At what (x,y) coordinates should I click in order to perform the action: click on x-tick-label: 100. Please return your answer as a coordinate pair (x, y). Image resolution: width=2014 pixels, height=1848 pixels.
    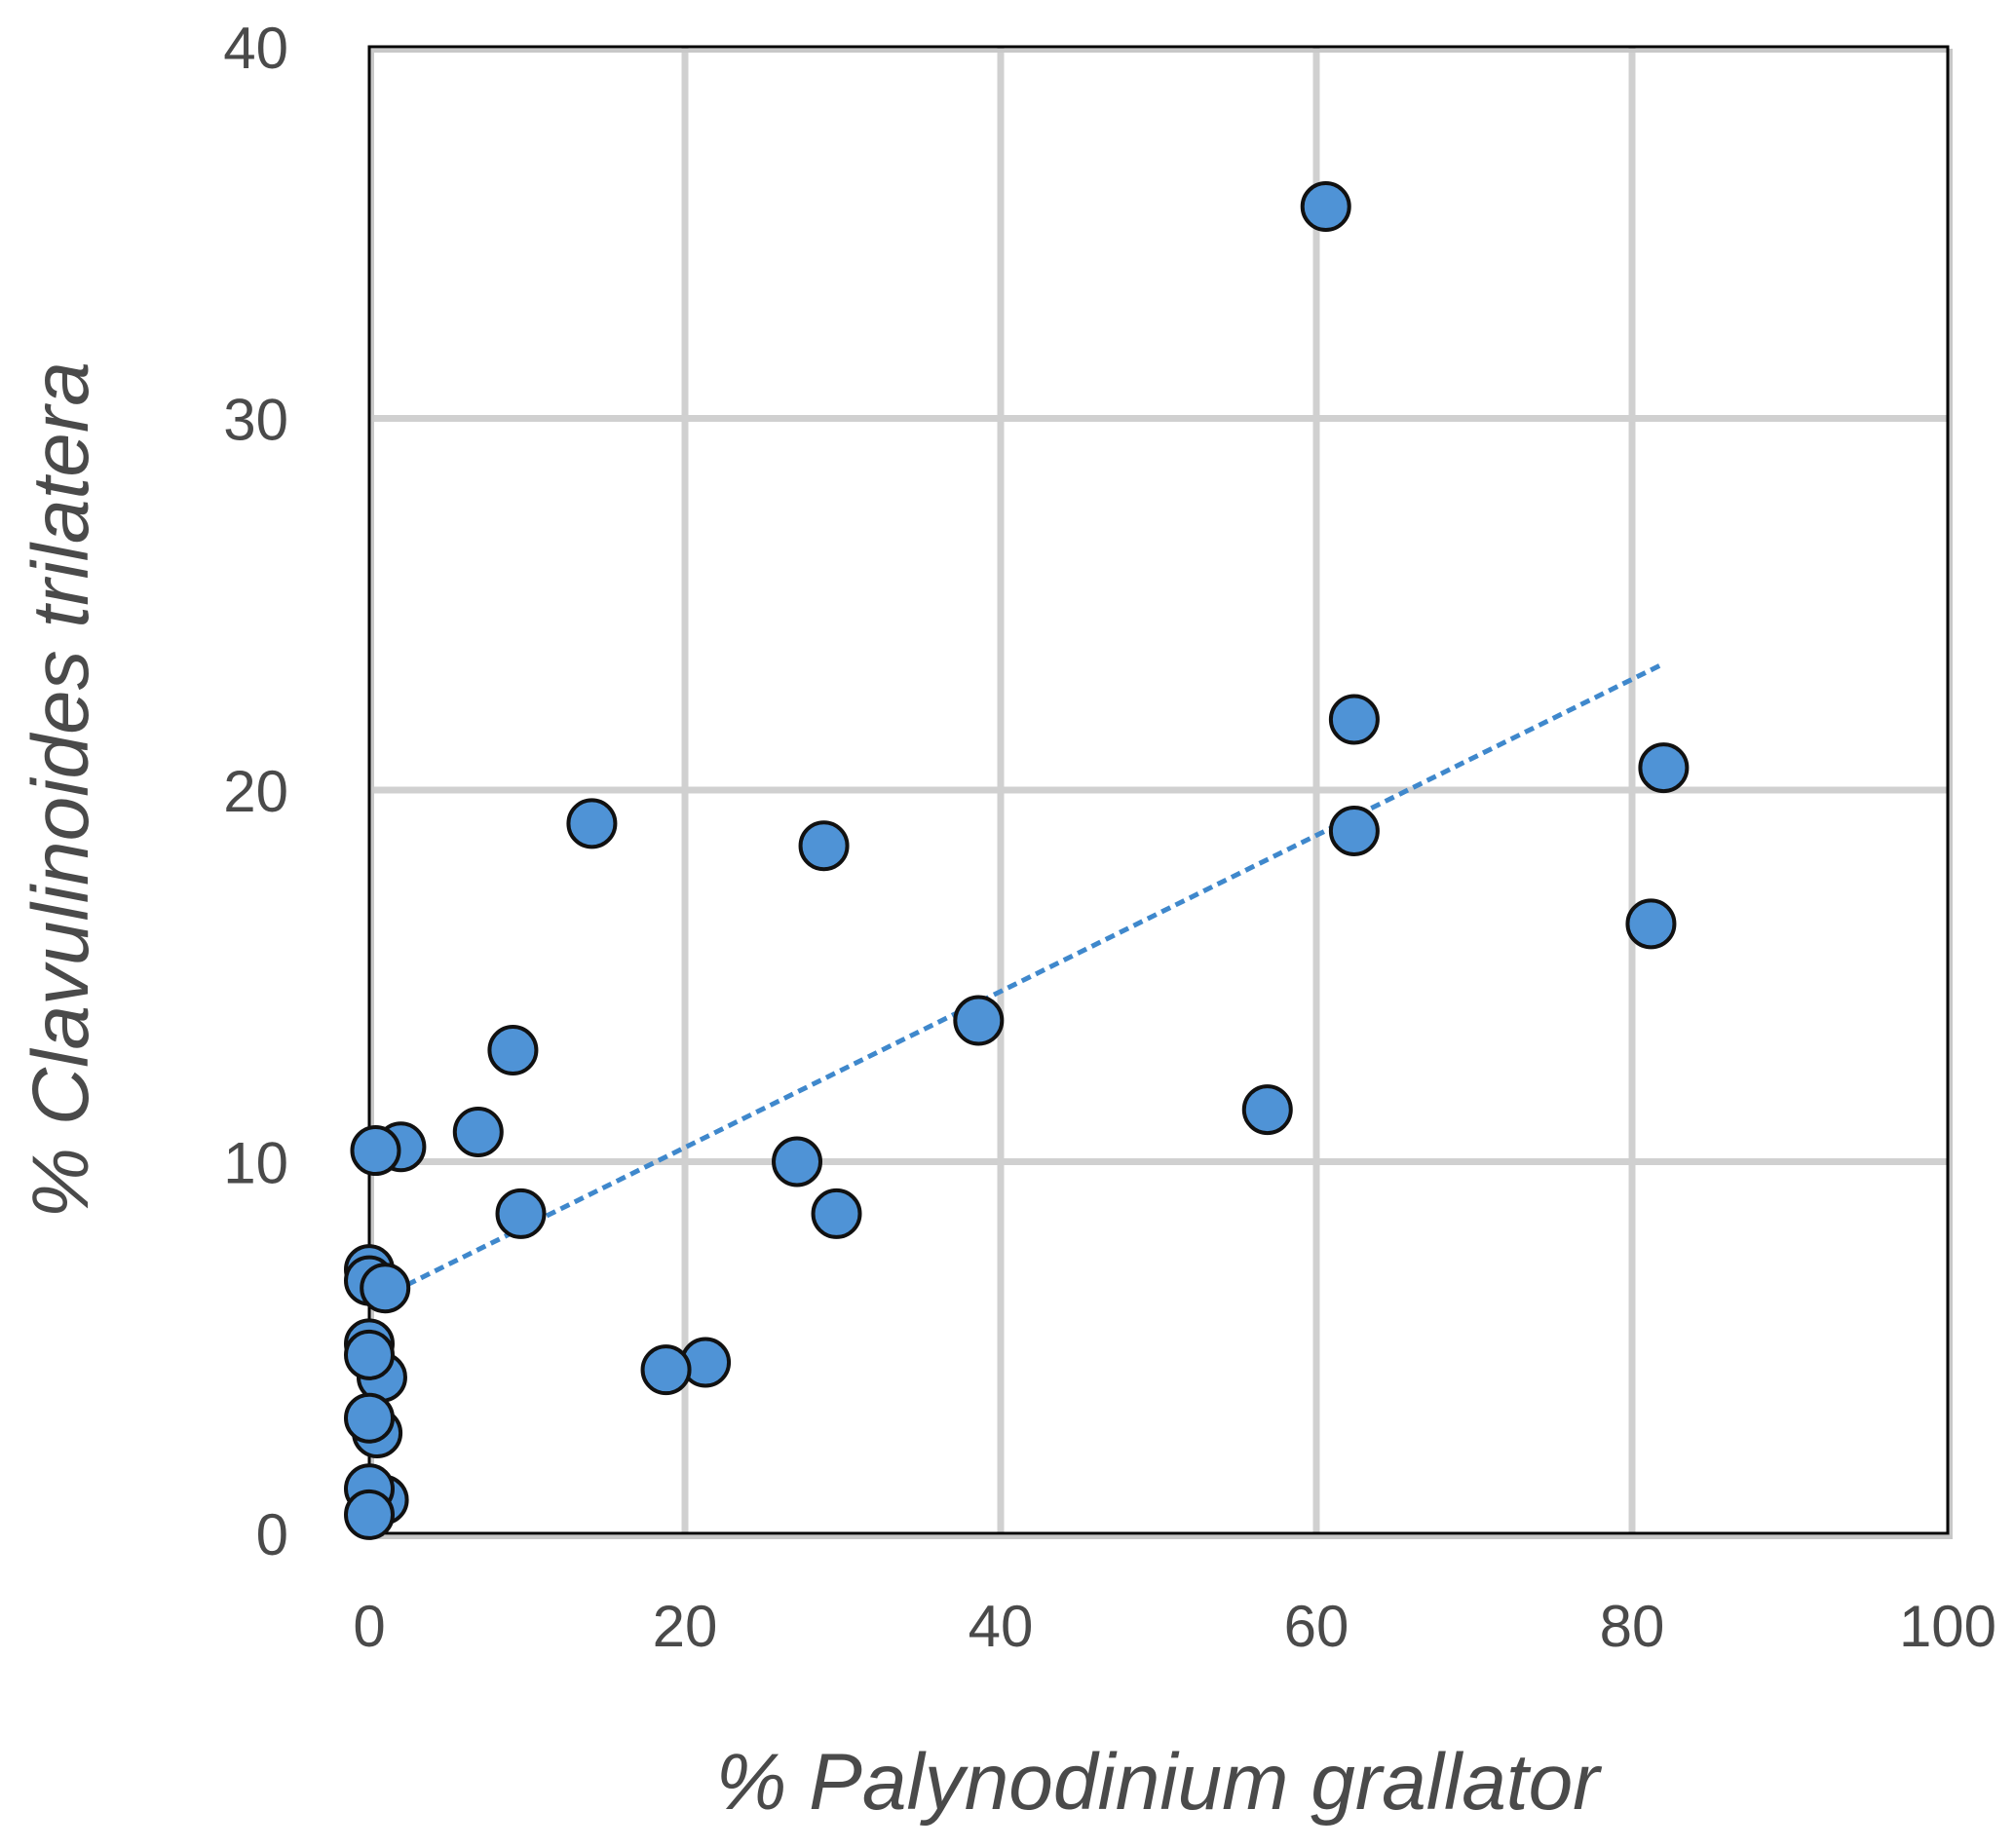
    Looking at the image, I should click on (1948, 1626).